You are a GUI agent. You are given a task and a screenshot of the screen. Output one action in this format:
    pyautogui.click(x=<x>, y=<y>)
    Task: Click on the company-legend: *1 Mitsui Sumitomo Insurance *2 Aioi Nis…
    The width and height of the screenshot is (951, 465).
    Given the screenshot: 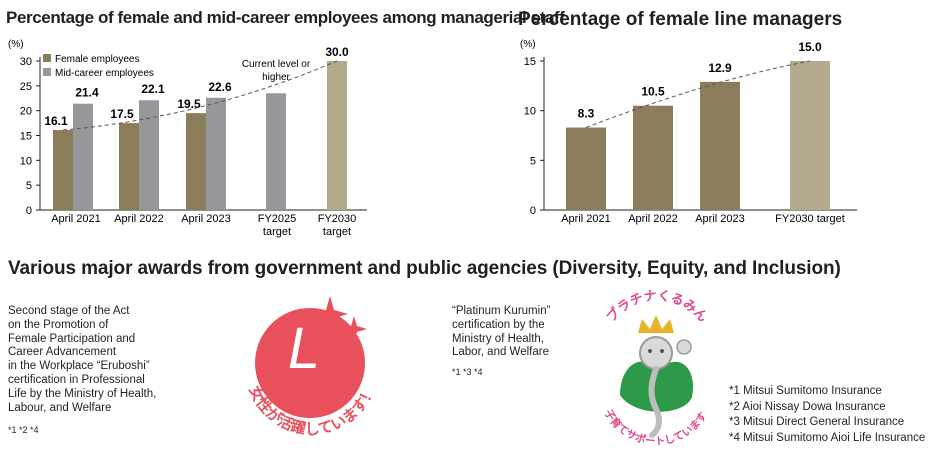 What is the action you would take?
    pyautogui.click(x=827, y=415)
    